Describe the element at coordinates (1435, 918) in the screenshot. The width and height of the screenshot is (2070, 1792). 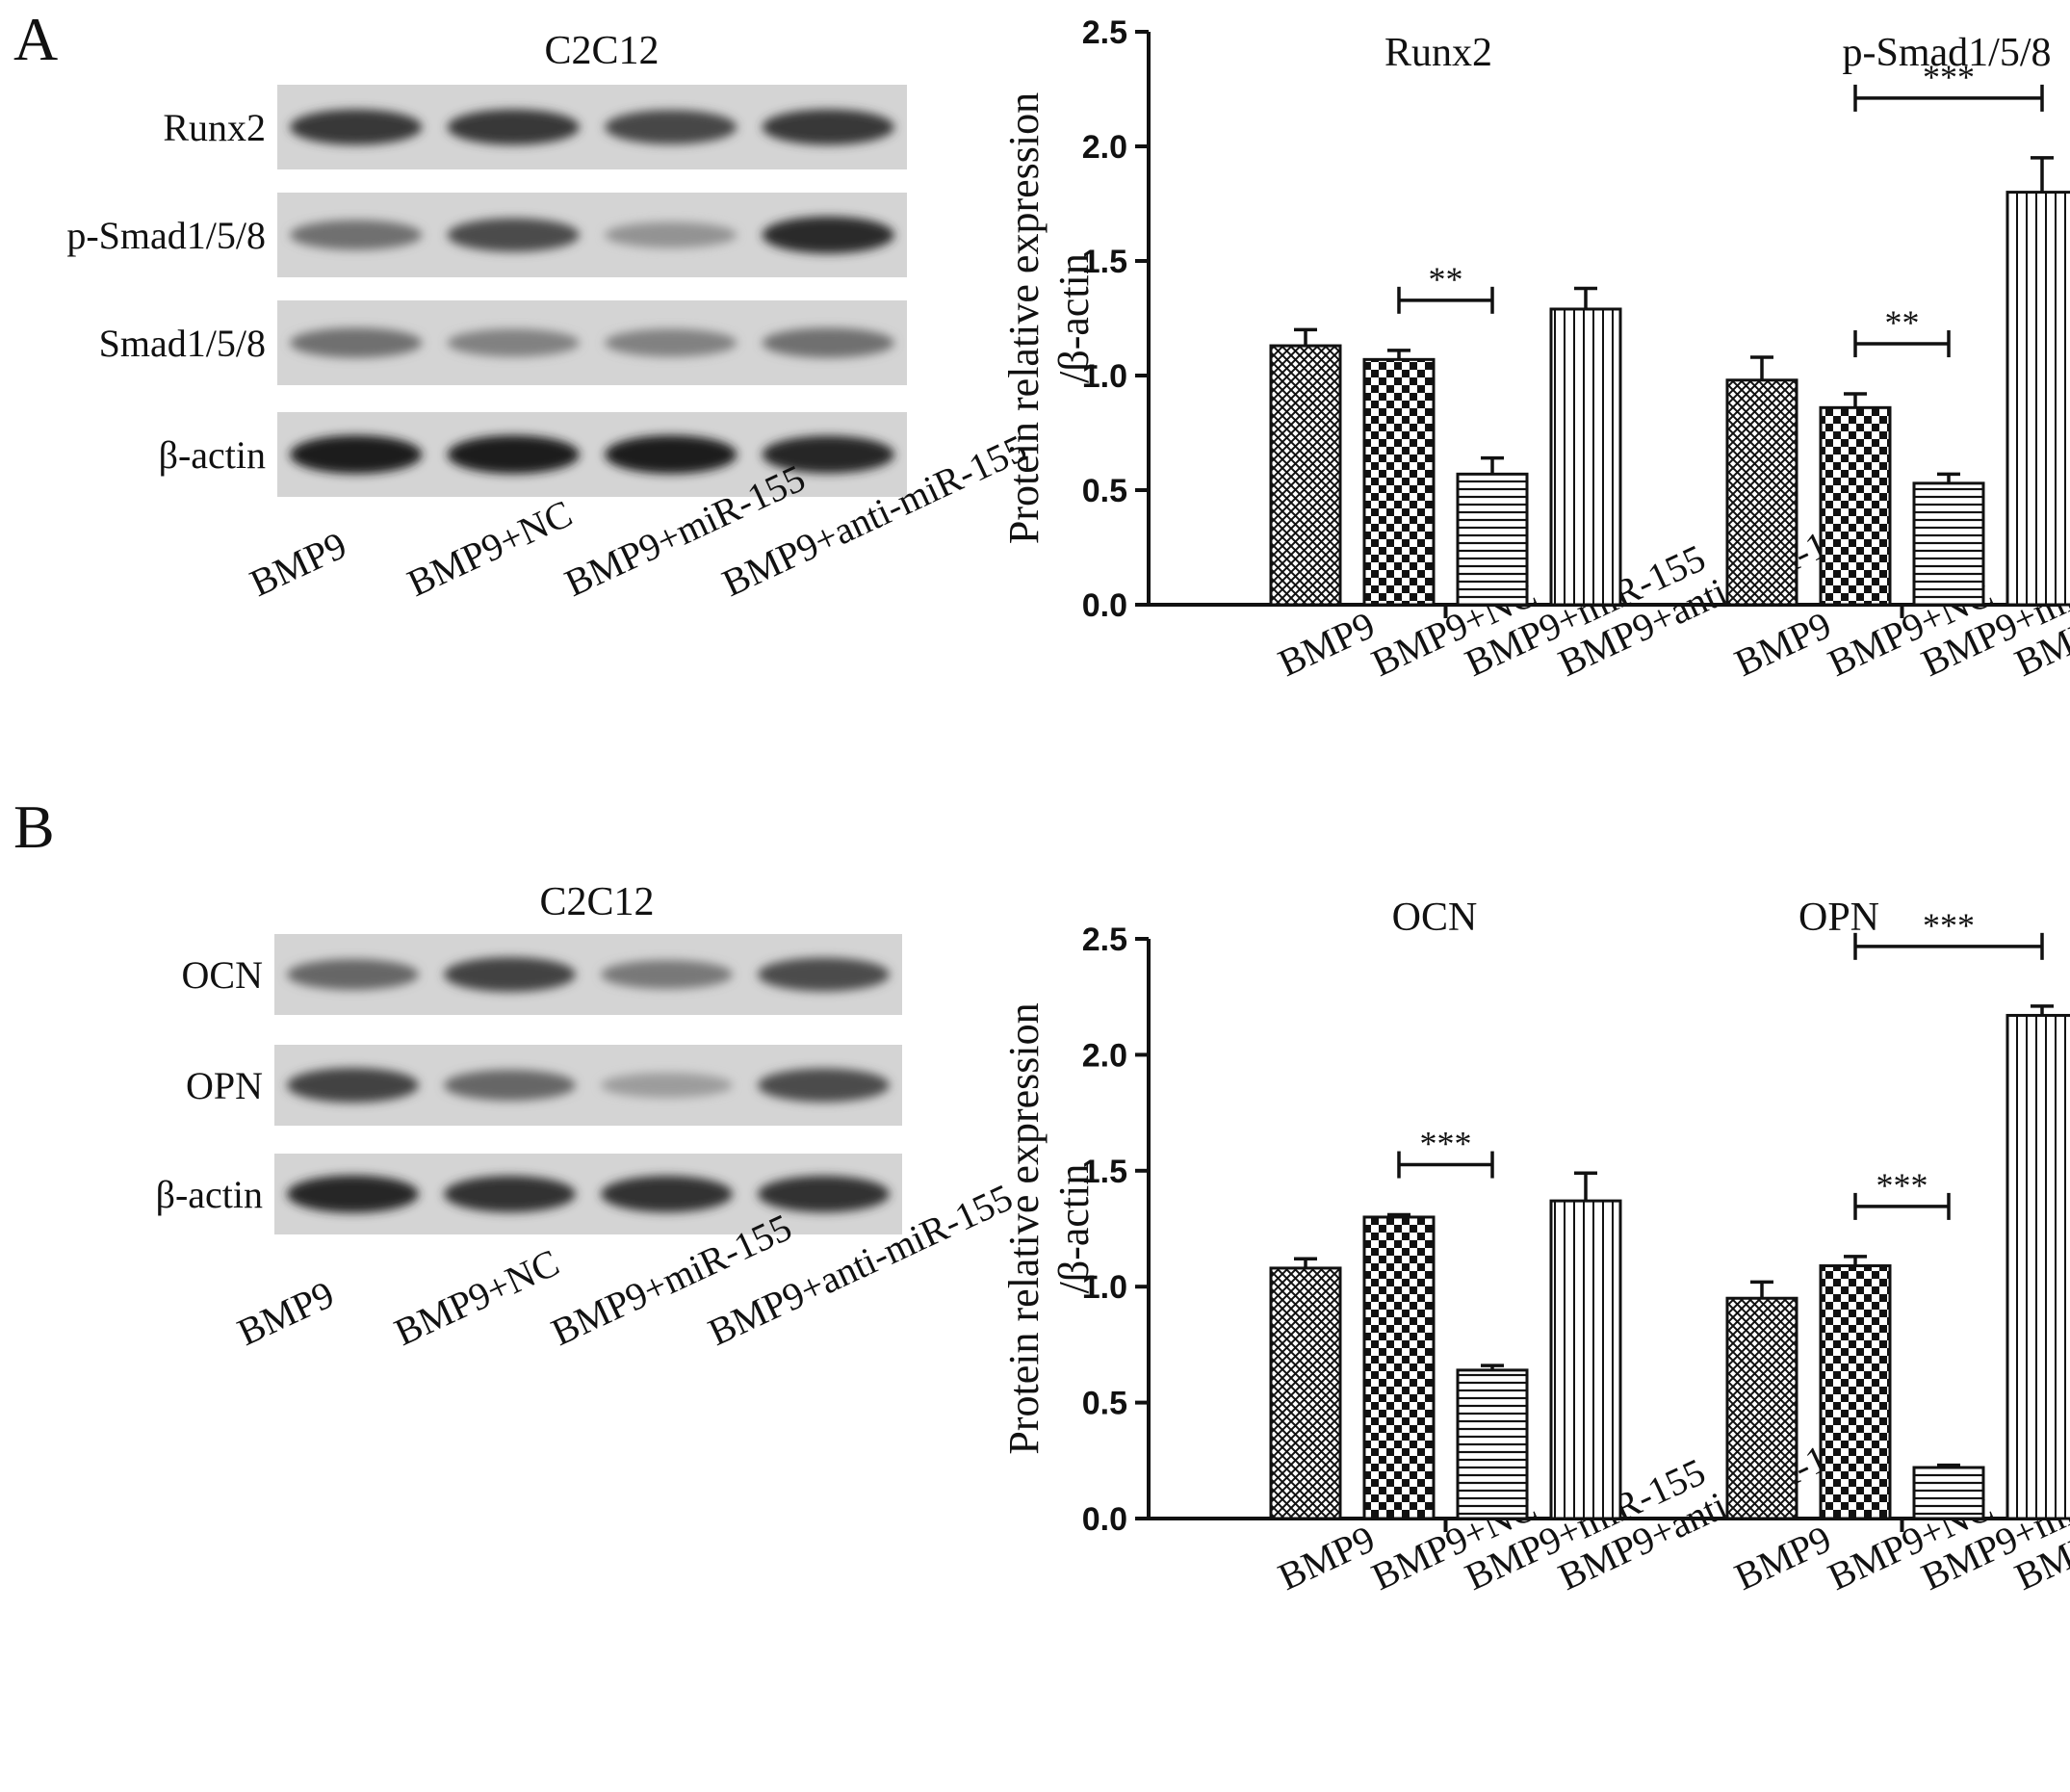
I see `group-title: OCN` at that location.